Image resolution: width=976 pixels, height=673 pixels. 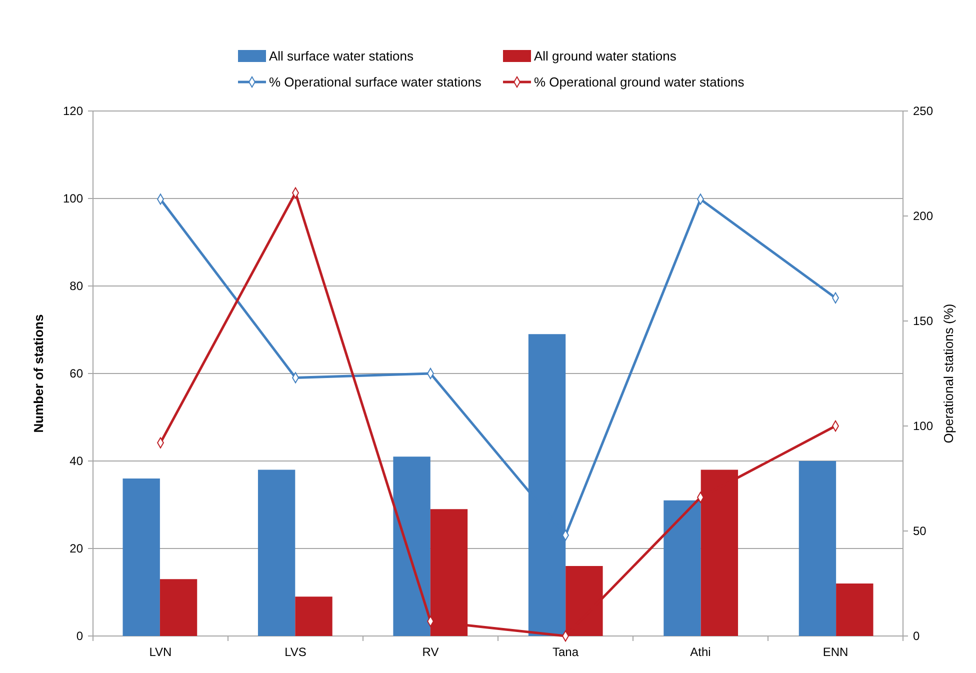 What do you see at coordinates (375, 82) in the screenshot?
I see `legend-label: % Operational surface water stations` at bounding box center [375, 82].